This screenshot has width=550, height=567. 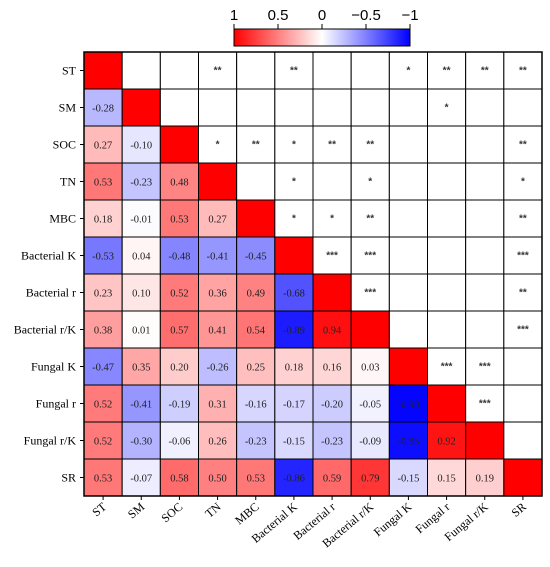 What do you see at coordinates (217, 442) in the screenshot?
I see `correlation-value: 0.26` at bounding box center [217, 442].